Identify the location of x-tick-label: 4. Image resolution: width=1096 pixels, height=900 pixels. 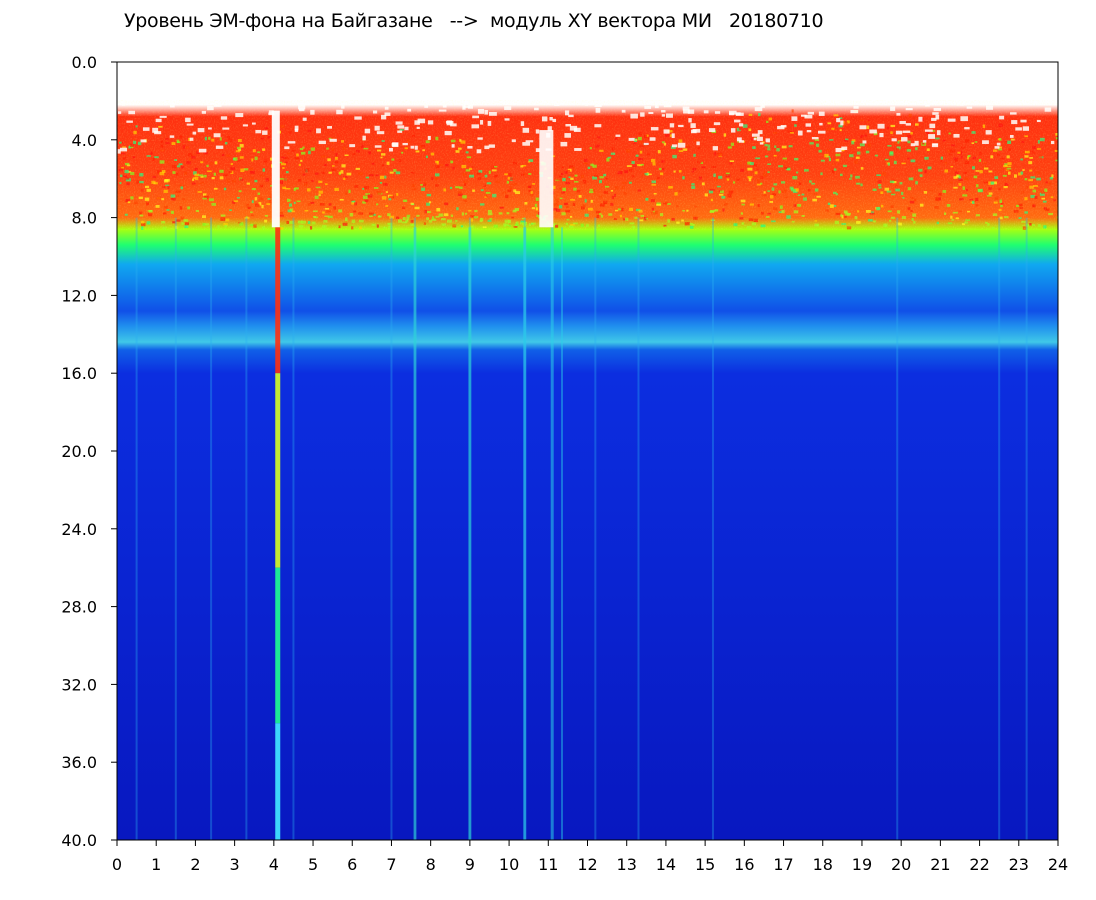
(274, 864).